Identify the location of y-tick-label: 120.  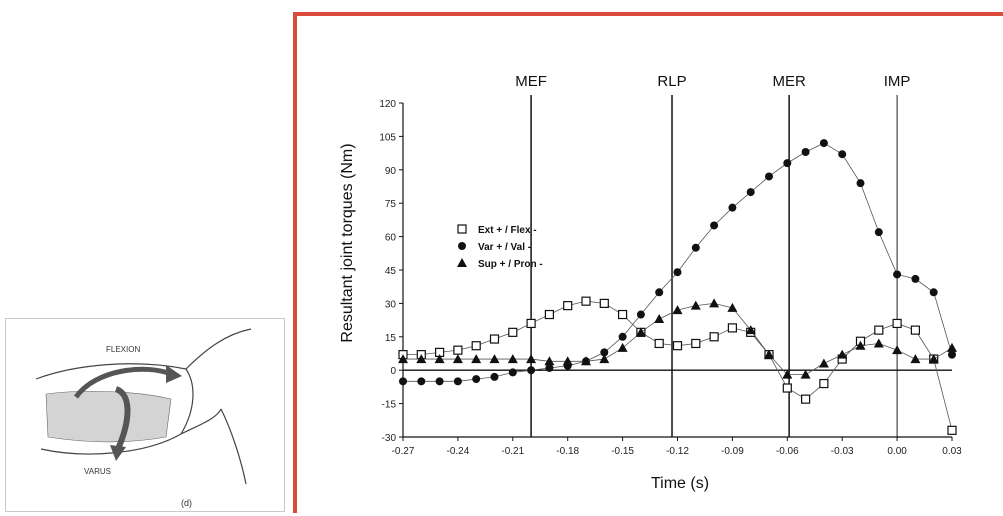
(387, 104).